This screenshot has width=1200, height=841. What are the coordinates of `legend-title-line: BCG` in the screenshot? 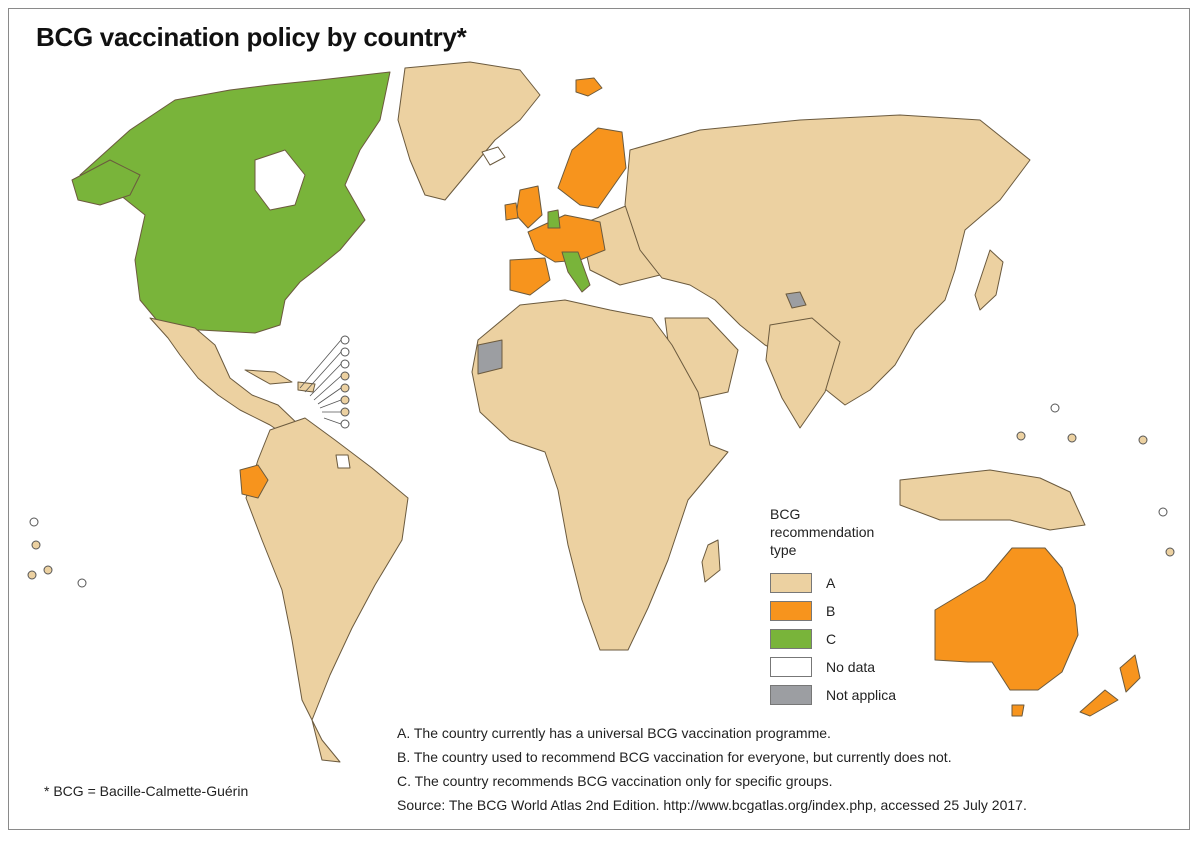 It's located at (785, 514).